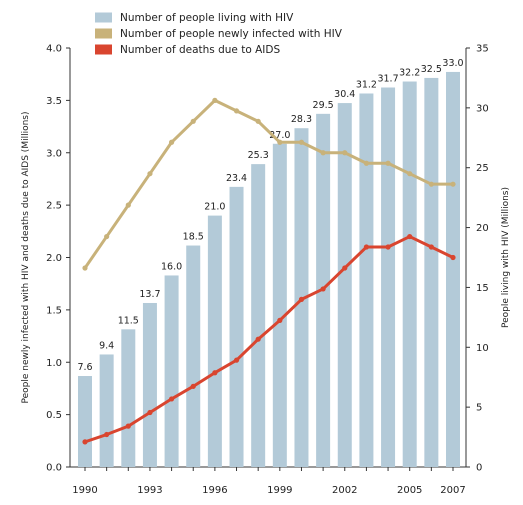 This screenshot has width=523, height=505. I want to click on x-tick-label: 2007, so click(452, 490).